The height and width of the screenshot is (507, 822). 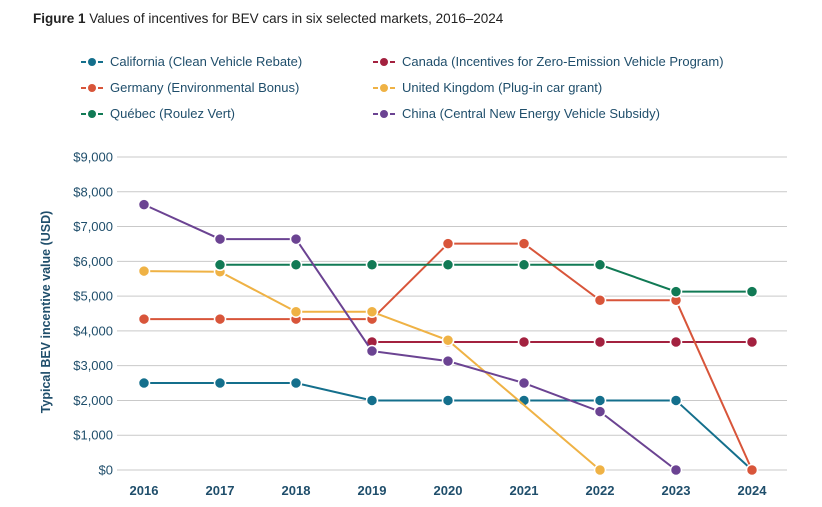 What do you see at coordinates (206, 61) in the screenshot?
I see `legend-label: California (Clean Vehicle Rebate)` at bounding box center [206, 61].